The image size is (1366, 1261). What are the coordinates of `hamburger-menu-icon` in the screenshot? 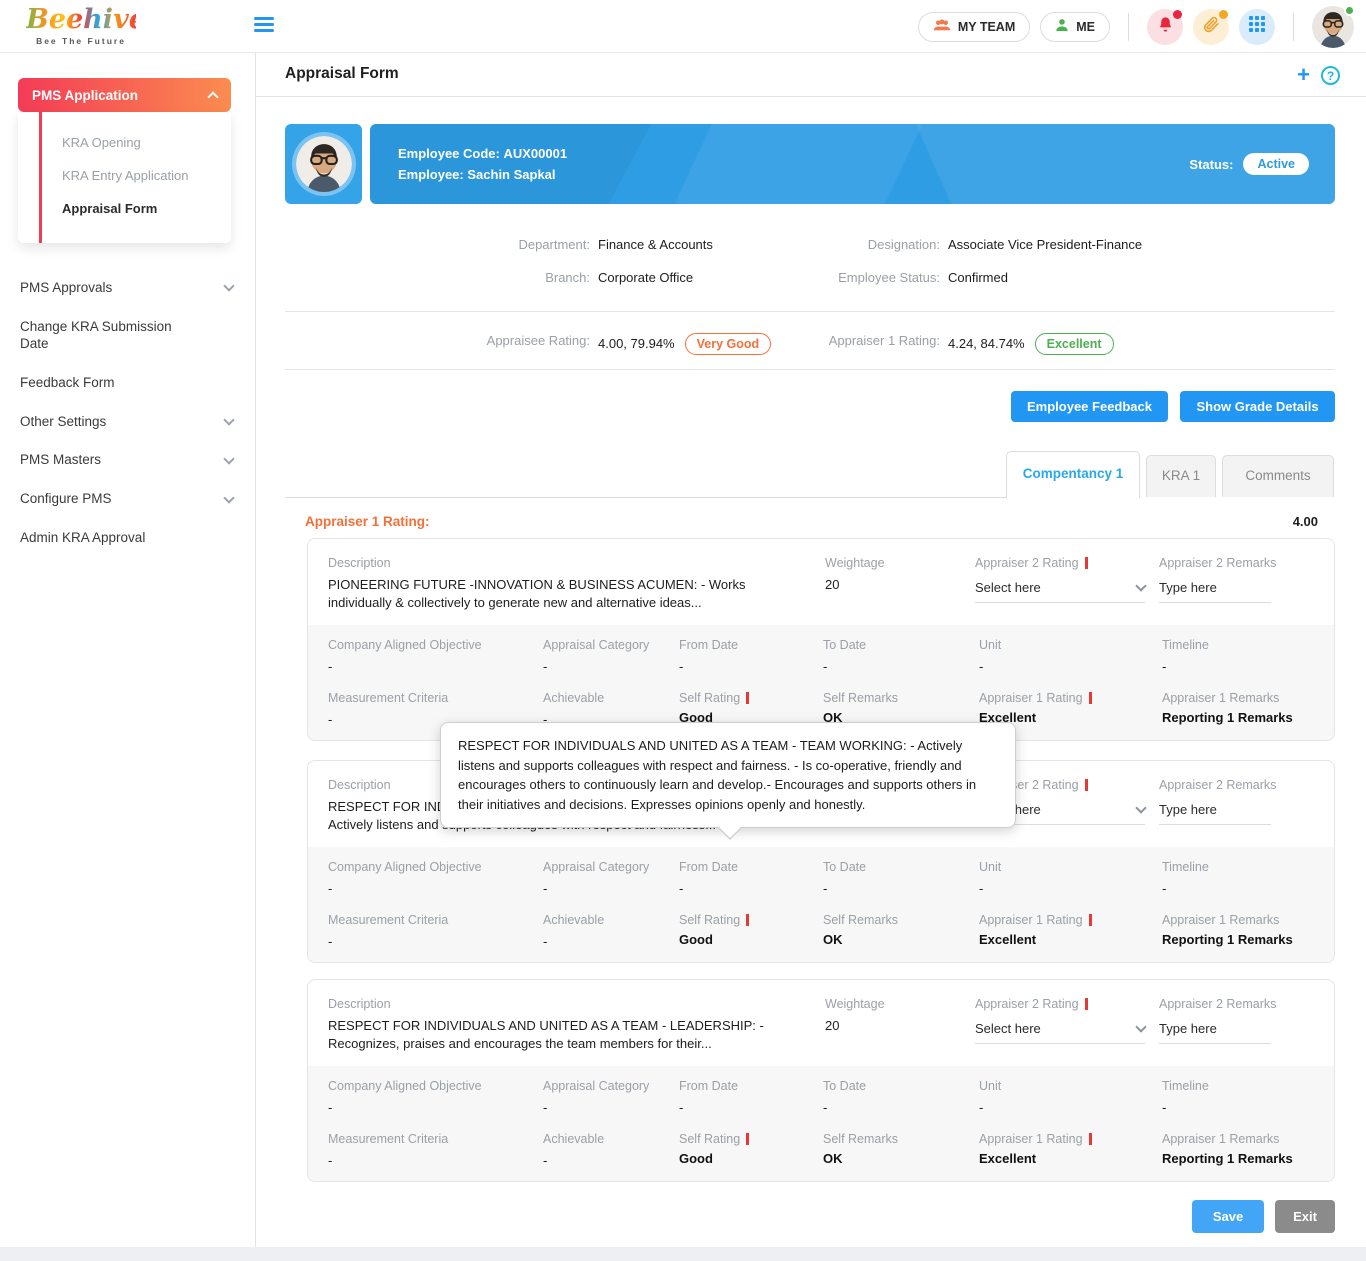 It's located at (264, 26).